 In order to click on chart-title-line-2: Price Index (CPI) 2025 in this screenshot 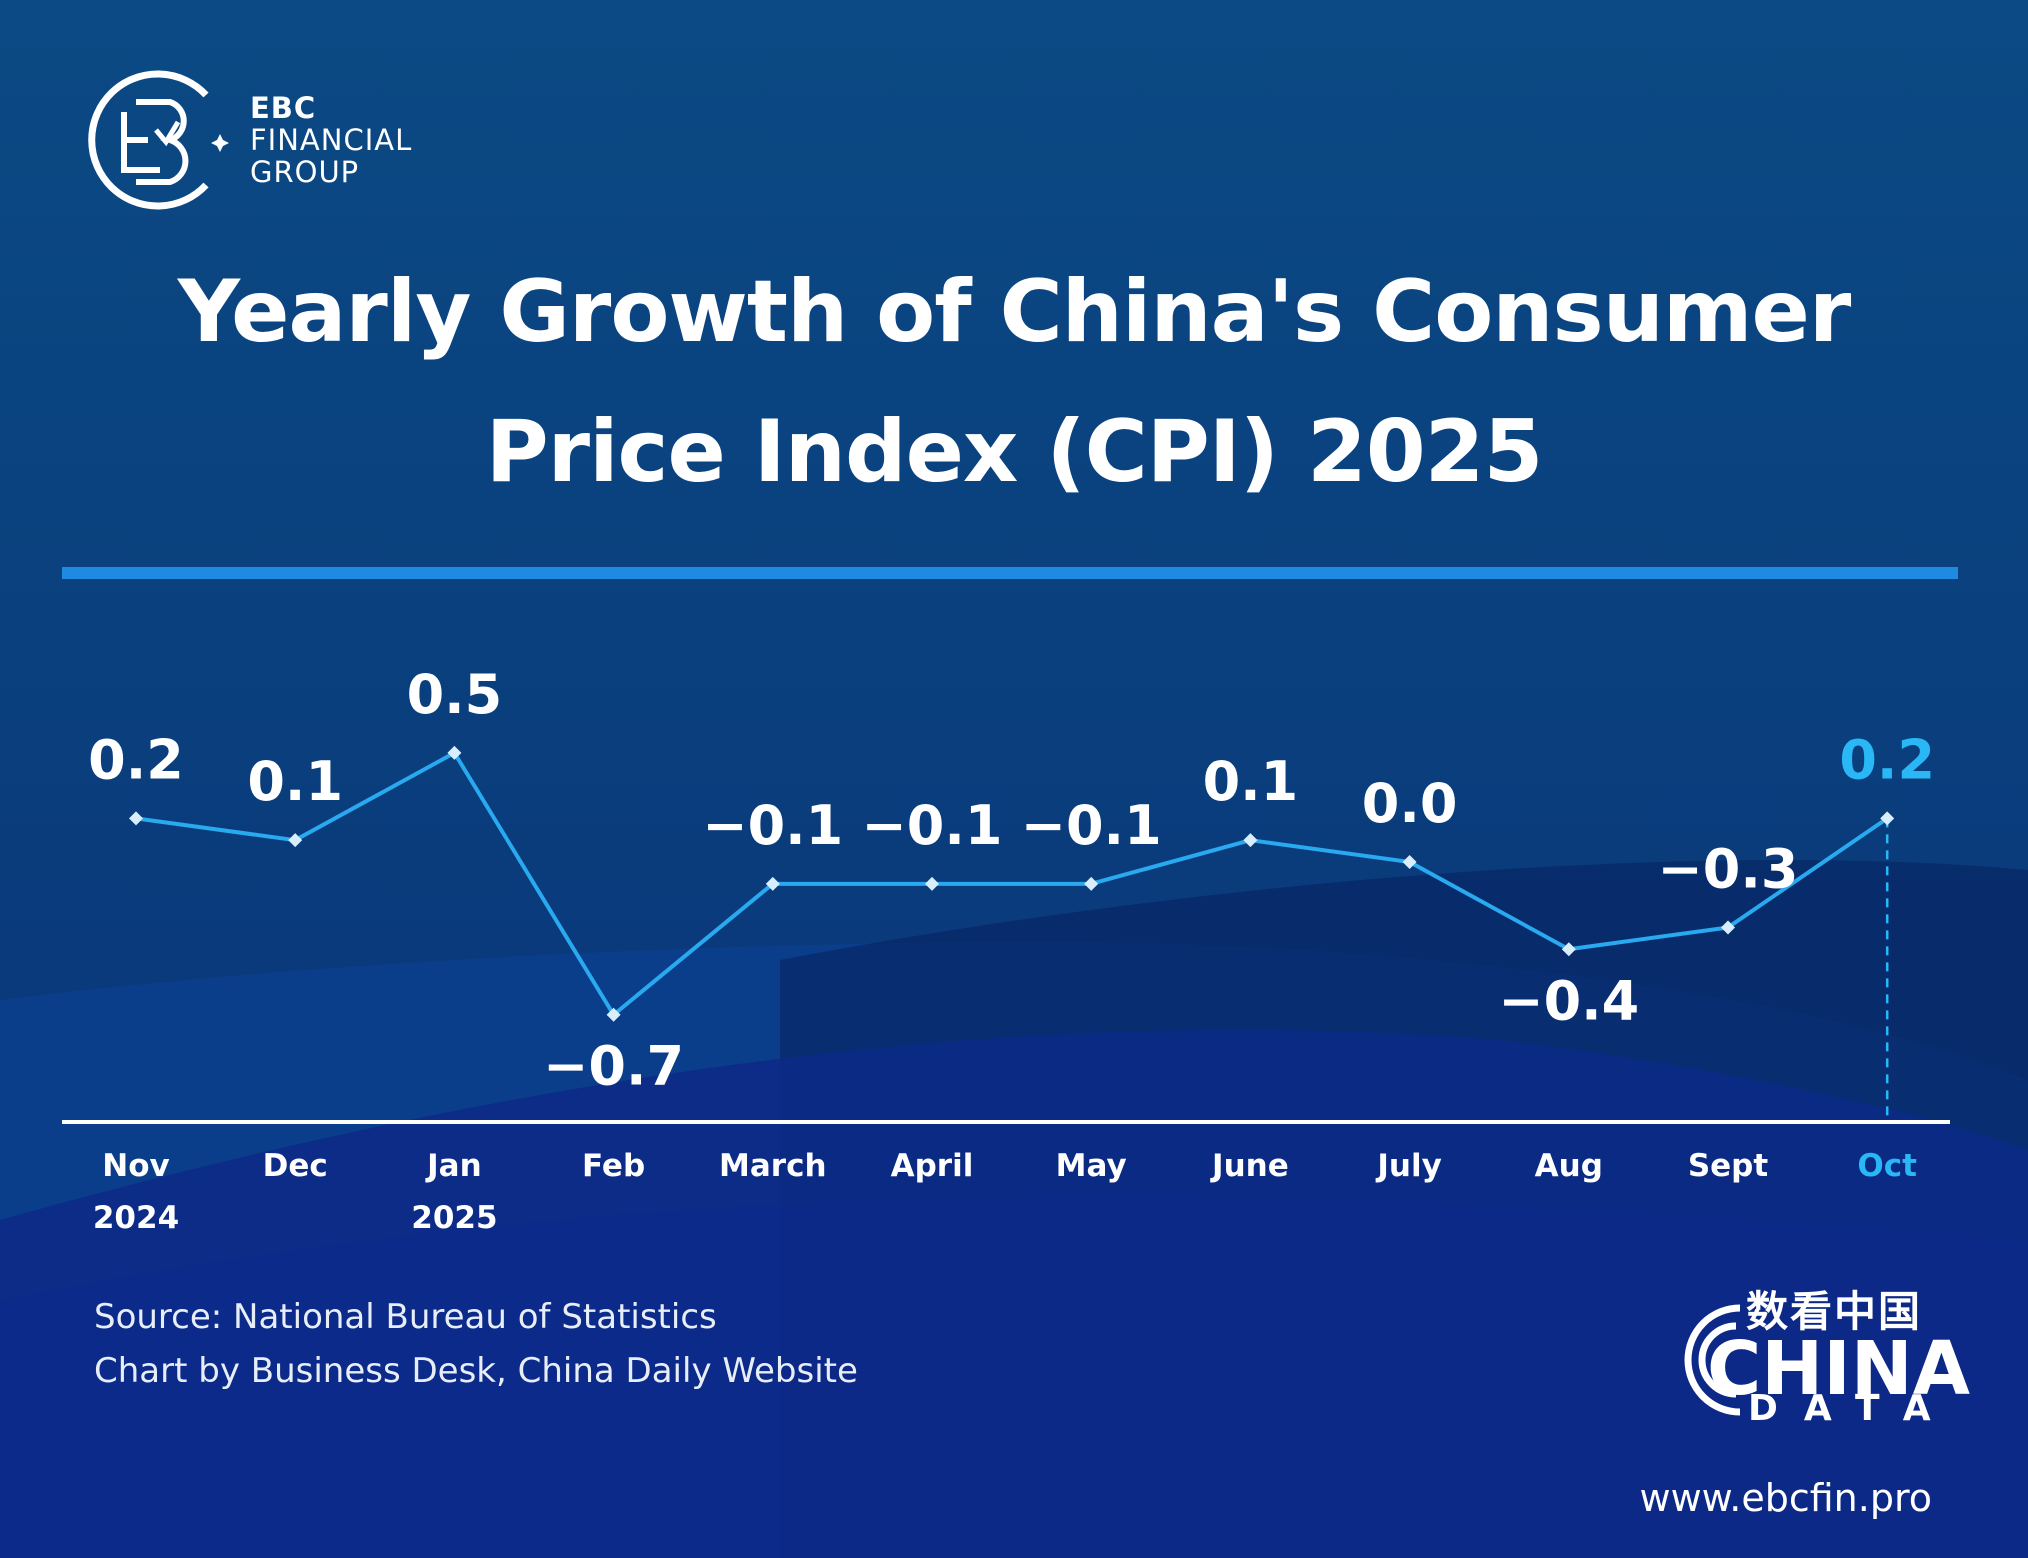, I will do `click(1014, 452)`.